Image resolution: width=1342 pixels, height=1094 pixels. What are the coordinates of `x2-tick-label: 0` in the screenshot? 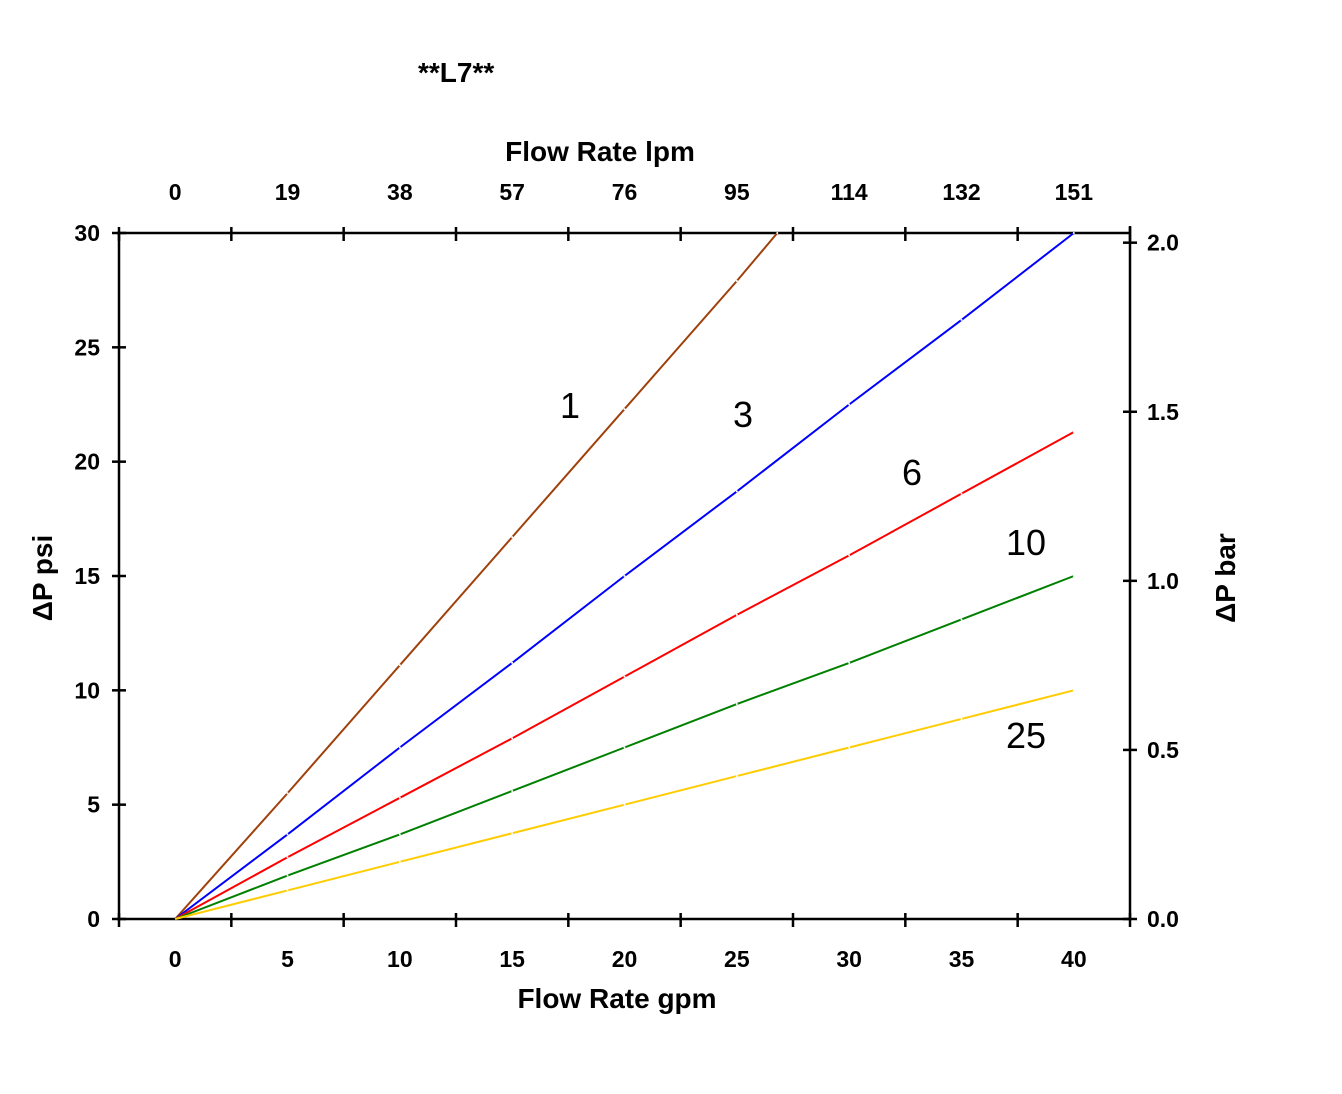 It's located at (175, 192).